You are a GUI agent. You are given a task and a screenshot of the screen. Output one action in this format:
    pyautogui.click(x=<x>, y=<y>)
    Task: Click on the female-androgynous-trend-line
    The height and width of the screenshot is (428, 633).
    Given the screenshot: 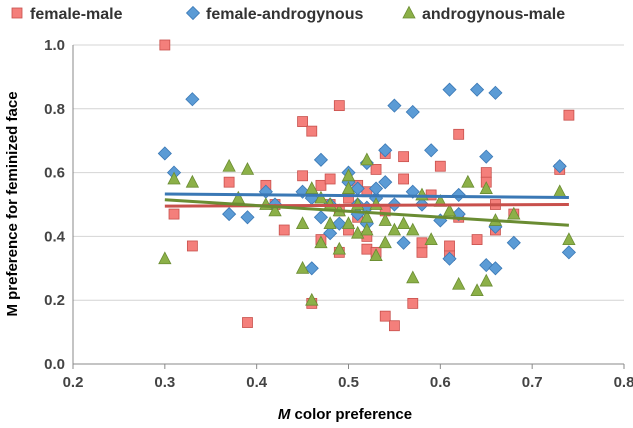 What is the action you would take?
    pyautogui.click(x=366, y=195)
    